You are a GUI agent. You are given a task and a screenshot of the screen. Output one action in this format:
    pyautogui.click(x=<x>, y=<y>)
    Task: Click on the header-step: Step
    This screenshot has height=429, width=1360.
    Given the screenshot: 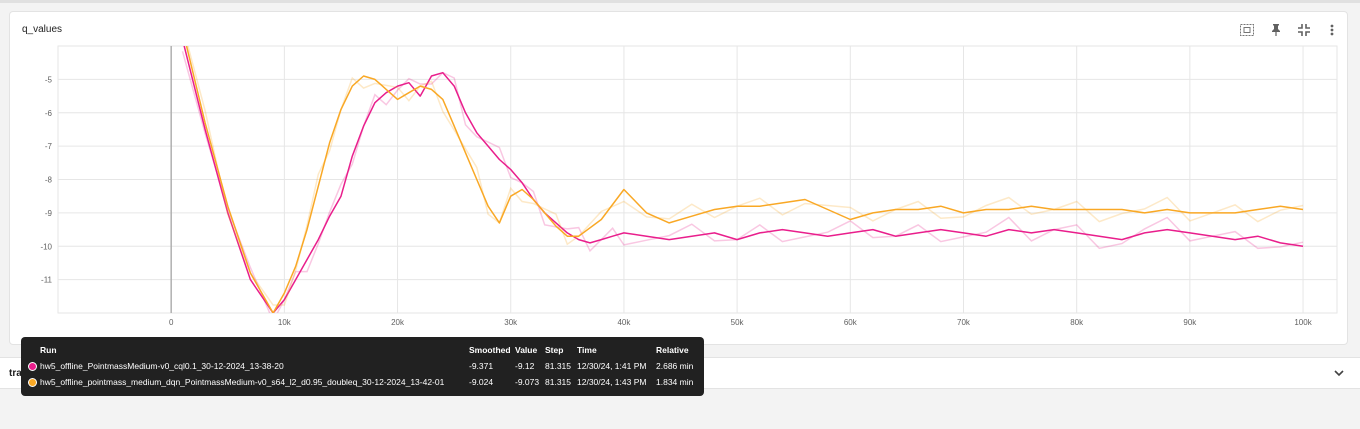 What is the action you would take?
    pyautogui.click(x=554, y=350)
    